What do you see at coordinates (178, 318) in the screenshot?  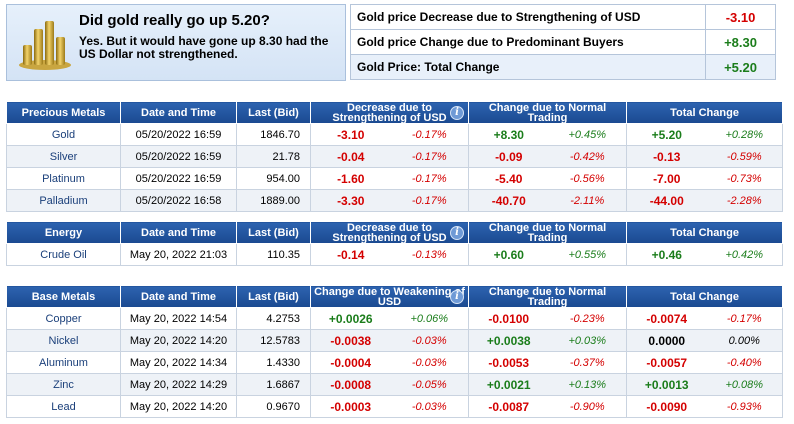 I see `date-time-cell: May 20, 2022 14:54` at bounding box center [178, 318].